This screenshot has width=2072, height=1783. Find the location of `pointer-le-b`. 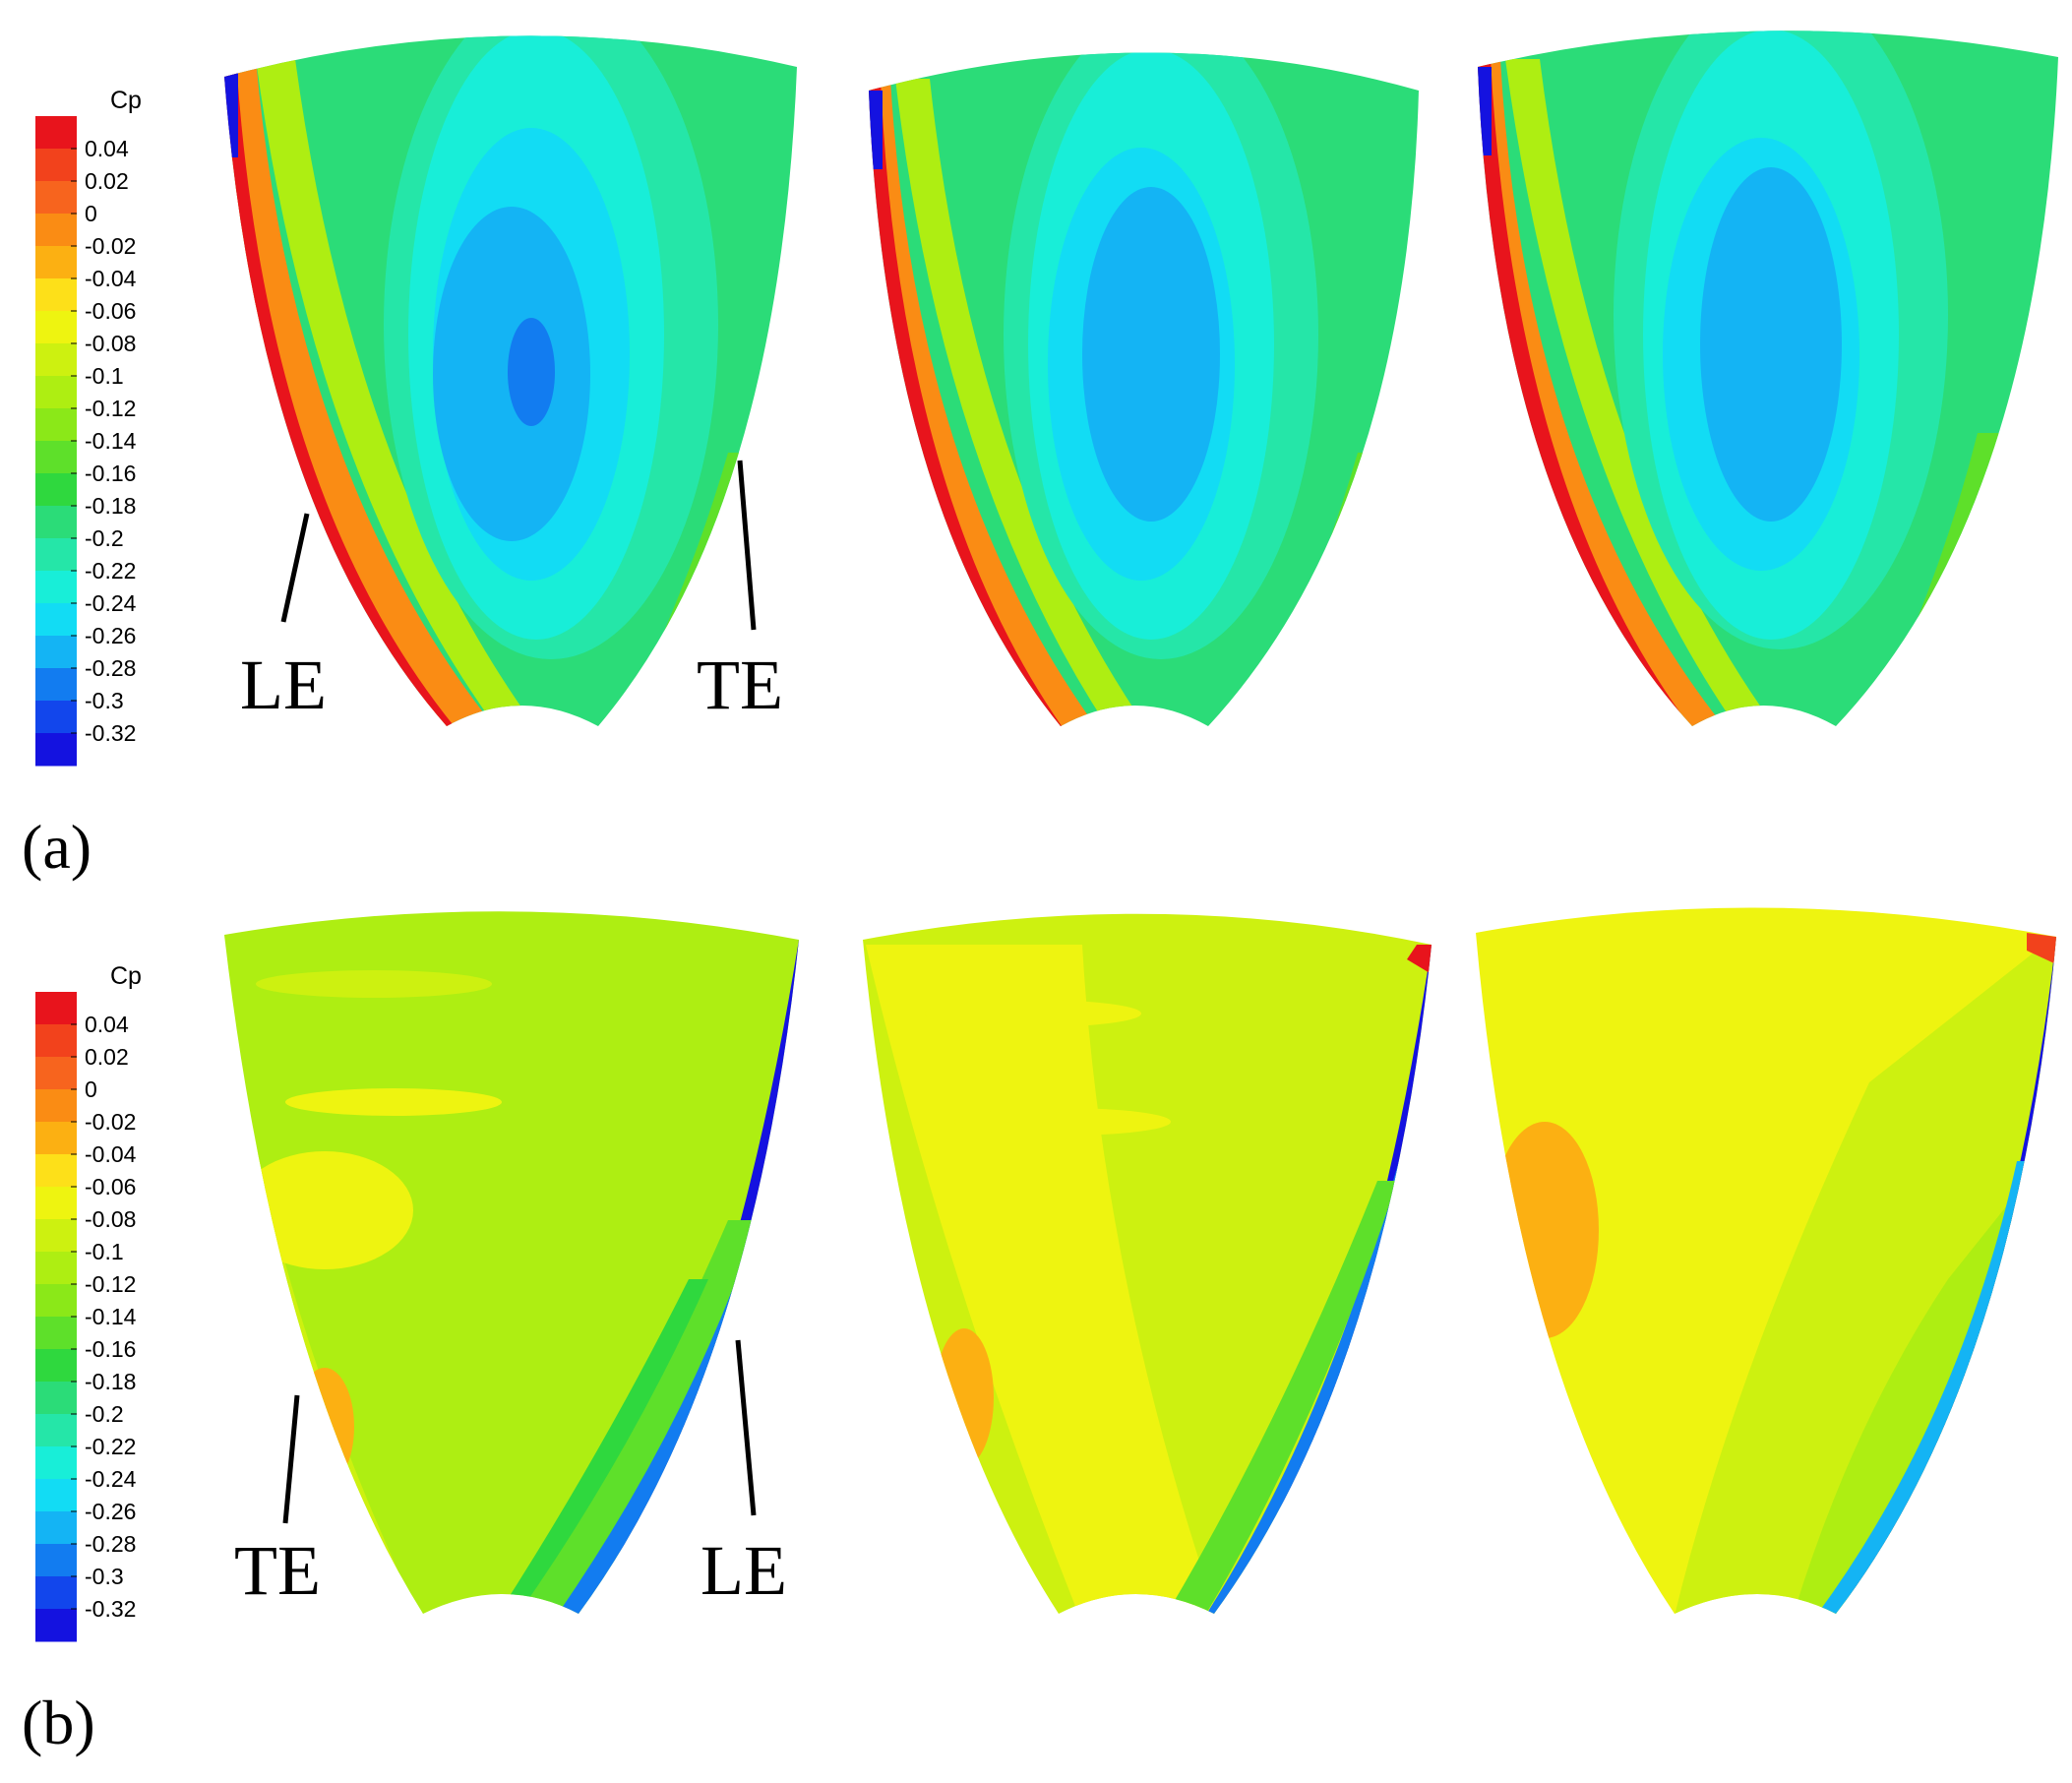

pointer-le-b is located at coordinates (746, 1427).